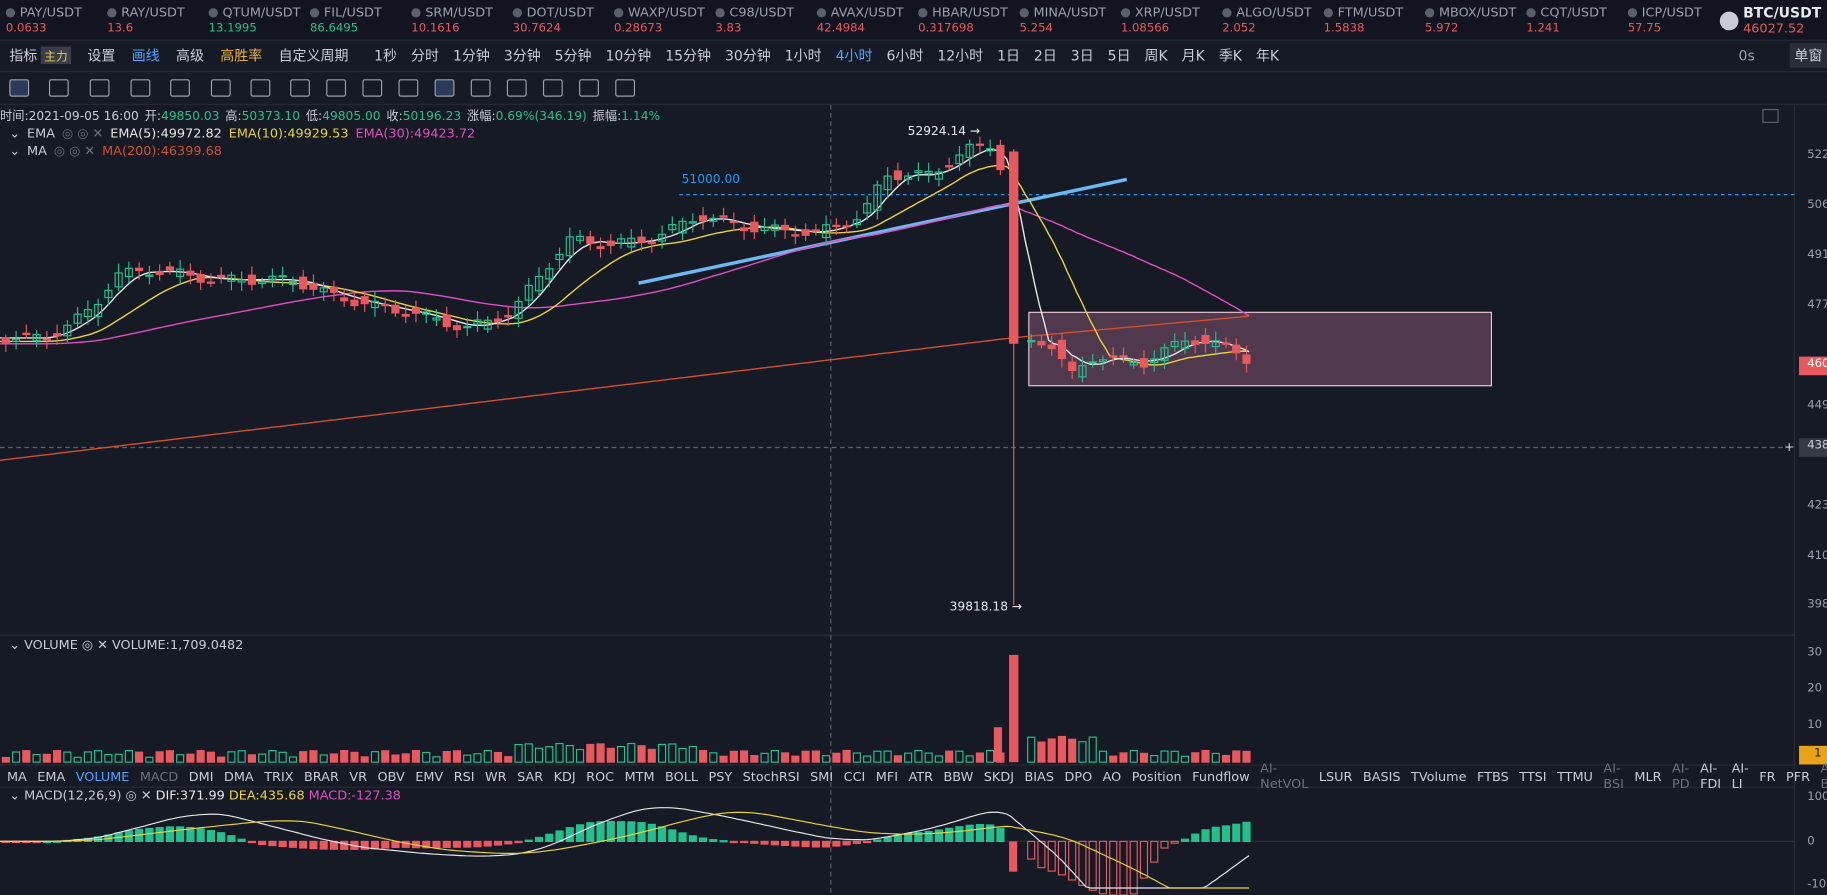 The height and width of the screenshot is (895, 1827). Describe the element at coordinates (639, 776) in the screenshot. I see `indicator-tab: MTM` at that location.